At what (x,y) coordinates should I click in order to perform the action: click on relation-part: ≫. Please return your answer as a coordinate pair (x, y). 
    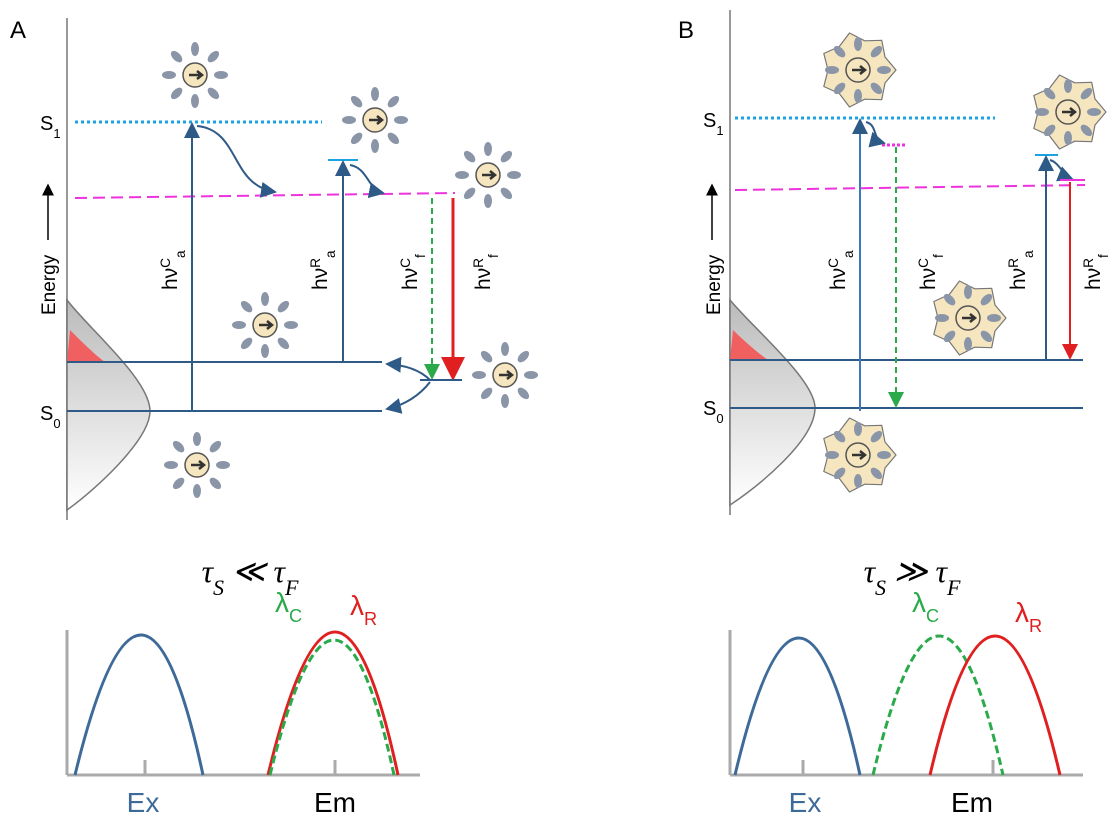
    Looking at the image, I should click on (911, 571).